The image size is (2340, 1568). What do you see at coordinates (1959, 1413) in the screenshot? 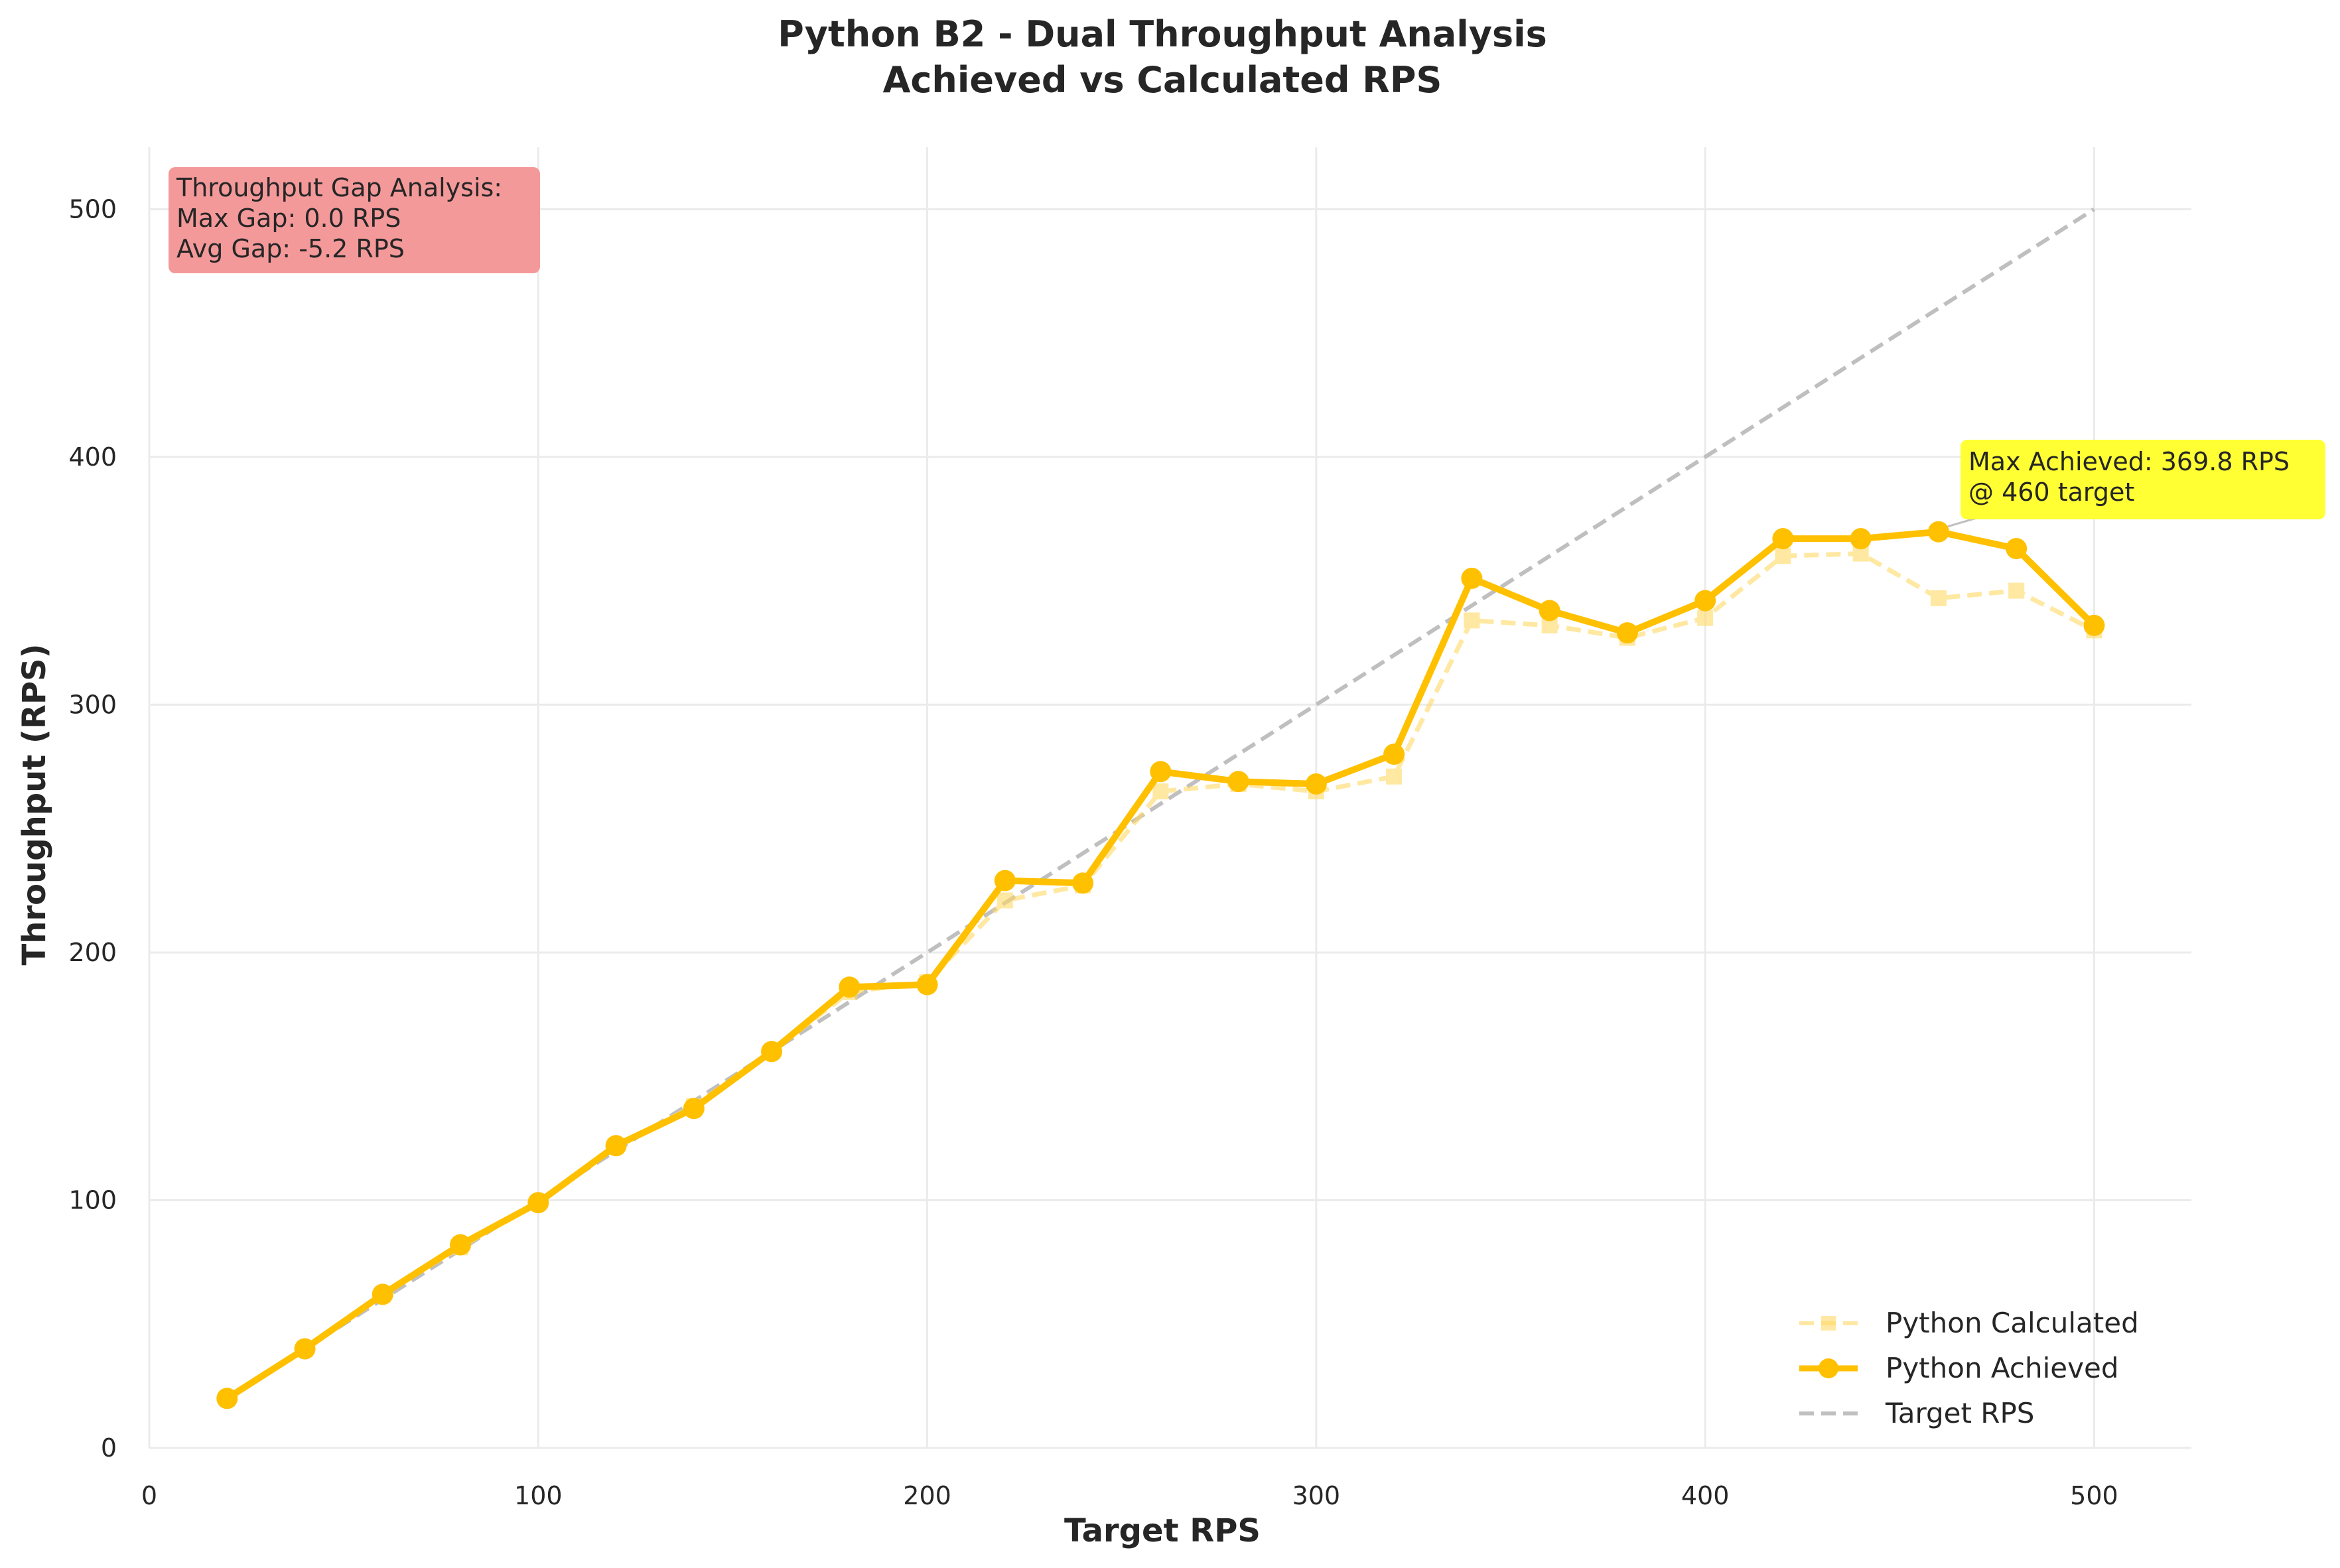
I see `legend-label-target: Target RPS` at bounding box center [1959, 1413].